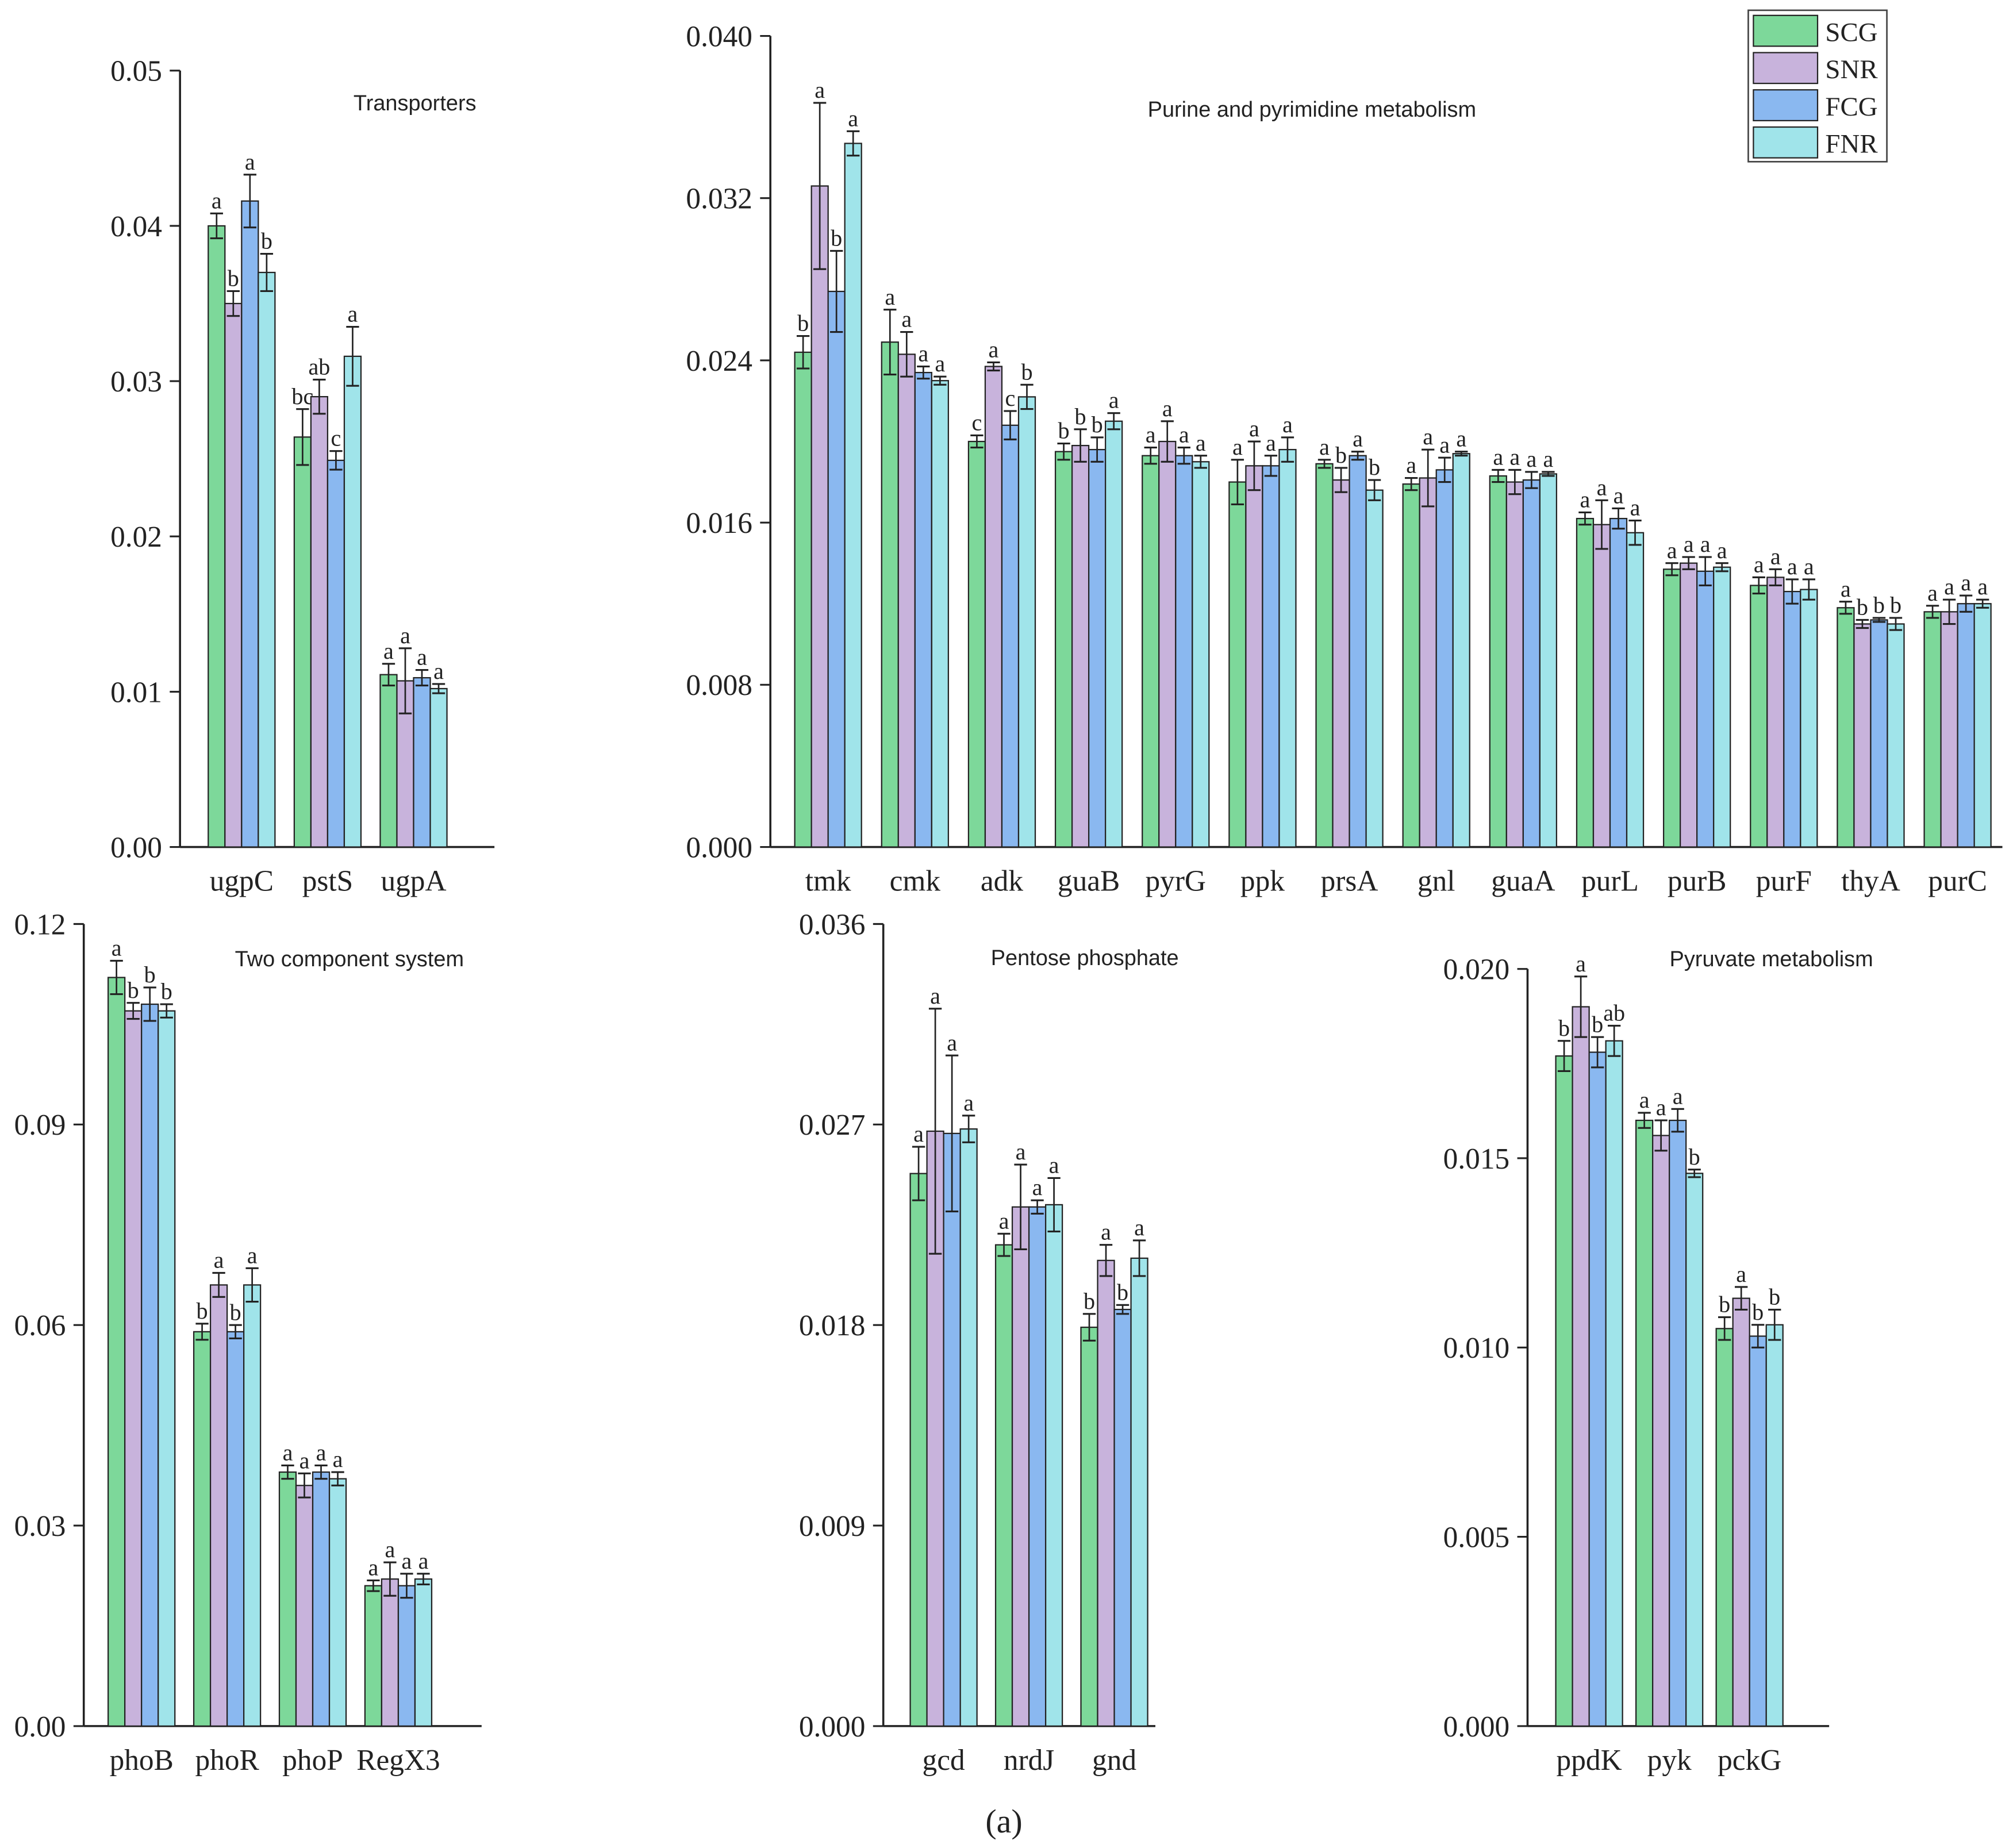  What do you see at coordinates (1589, 1761) in the screenshot?
I see `x-tick-label: ppdK` at bounding box center [1589, 1761].